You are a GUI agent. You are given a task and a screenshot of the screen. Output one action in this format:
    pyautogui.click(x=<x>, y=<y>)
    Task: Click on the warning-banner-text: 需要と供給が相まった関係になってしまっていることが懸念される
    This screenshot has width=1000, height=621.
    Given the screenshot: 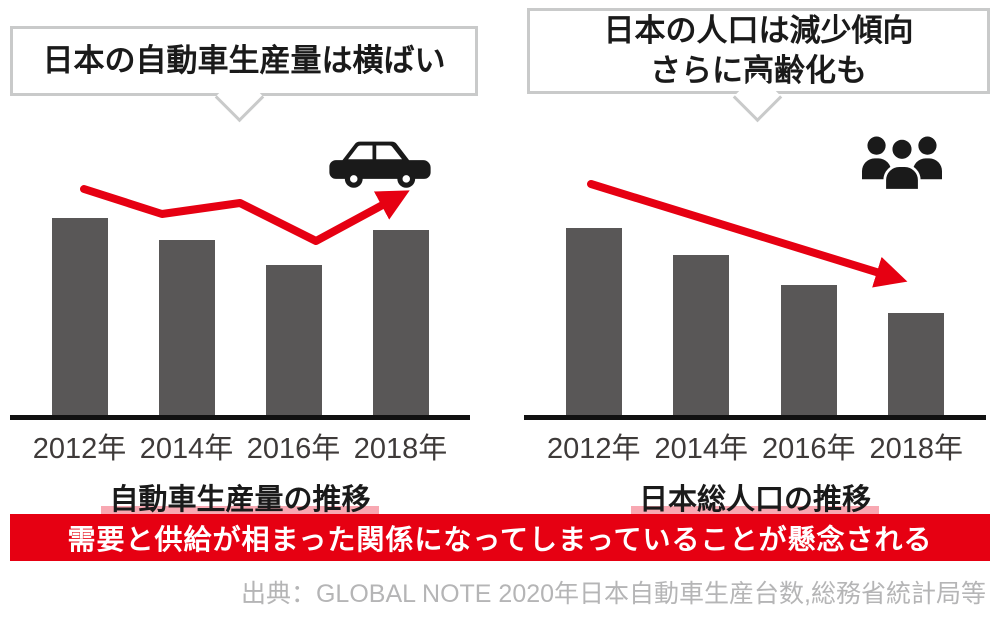 What is the action you would take?
    pyautogui.click(x=500, y=539)
    